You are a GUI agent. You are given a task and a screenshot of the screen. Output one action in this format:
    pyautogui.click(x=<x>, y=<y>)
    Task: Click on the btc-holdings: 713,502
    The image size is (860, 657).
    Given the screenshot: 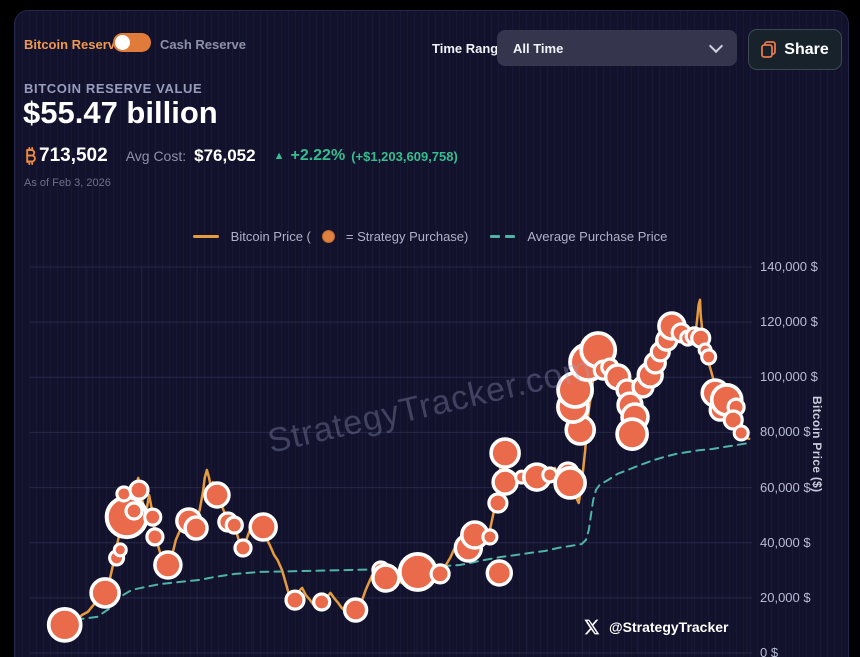 What is the action you would take?
    pyautogui.click(x=66, y=156)
    